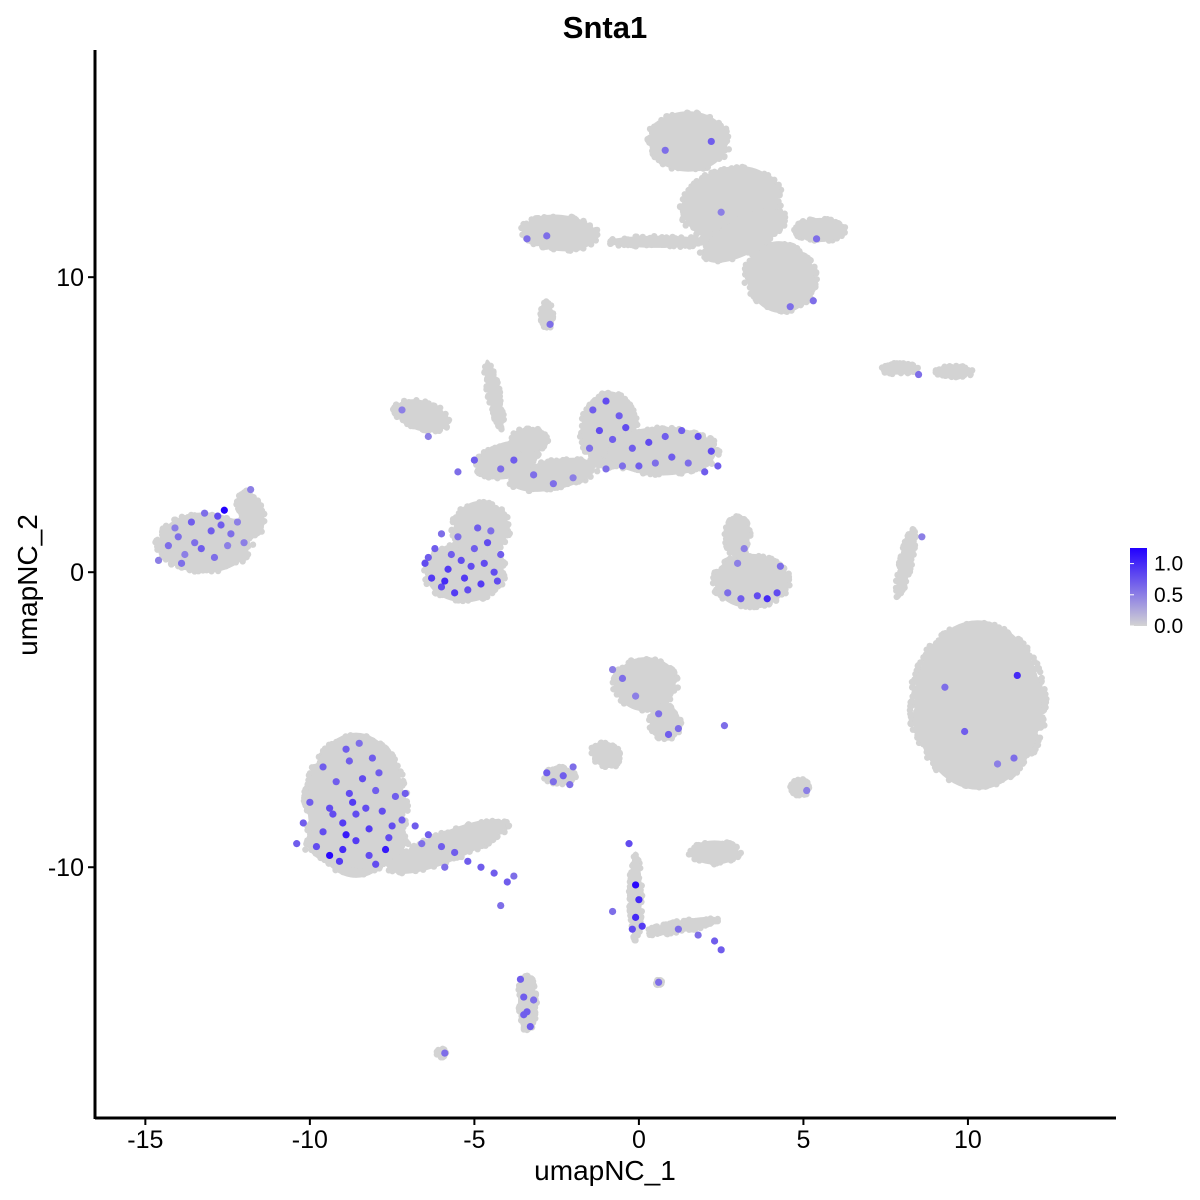  What do you see at coordinates (605, 27) in the screenshot?
I see `chart-title: Snta1` at bounding box center [605, 27].